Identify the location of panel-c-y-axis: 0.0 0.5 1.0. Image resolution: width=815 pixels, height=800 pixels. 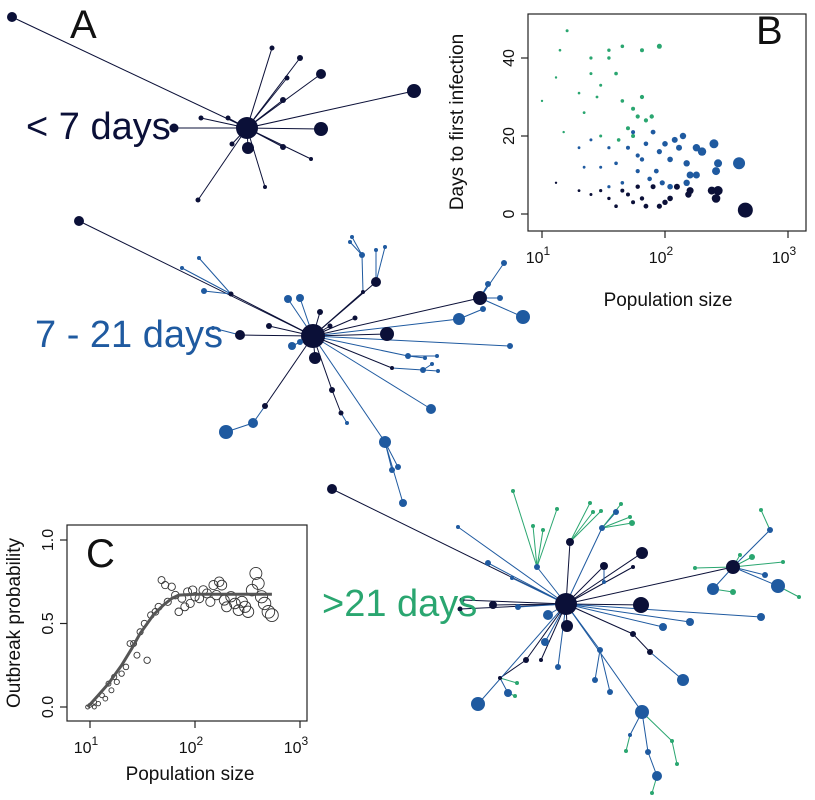
(53, 623).